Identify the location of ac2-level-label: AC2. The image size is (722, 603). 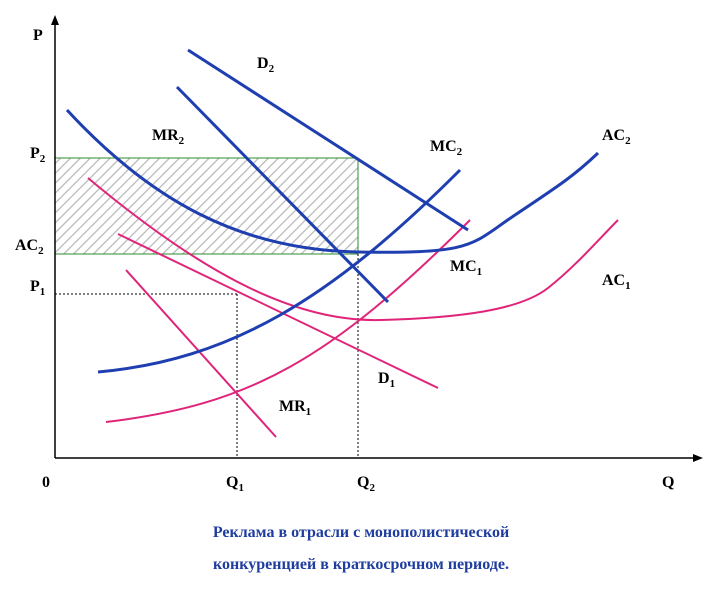
(29, 247).